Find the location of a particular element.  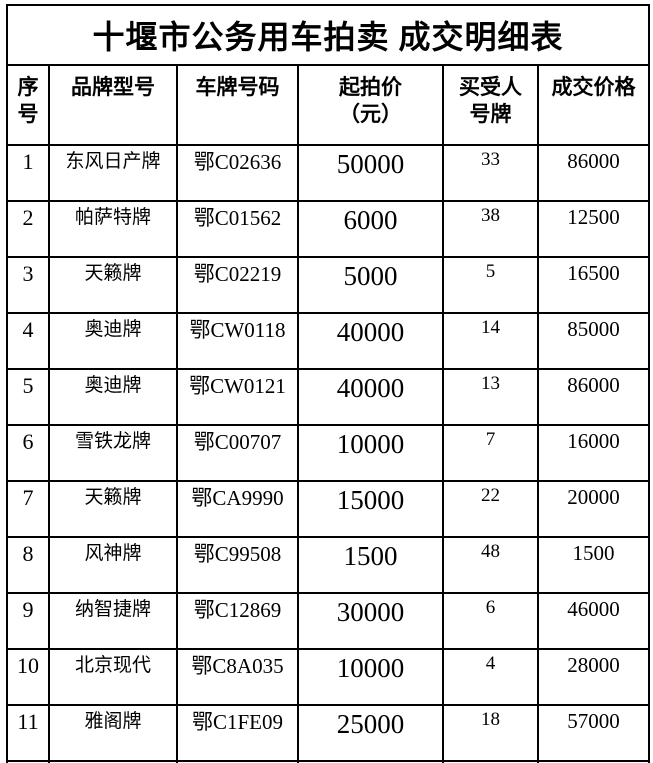

cell-start-price: 50000 is located at coordinates (370, 173).